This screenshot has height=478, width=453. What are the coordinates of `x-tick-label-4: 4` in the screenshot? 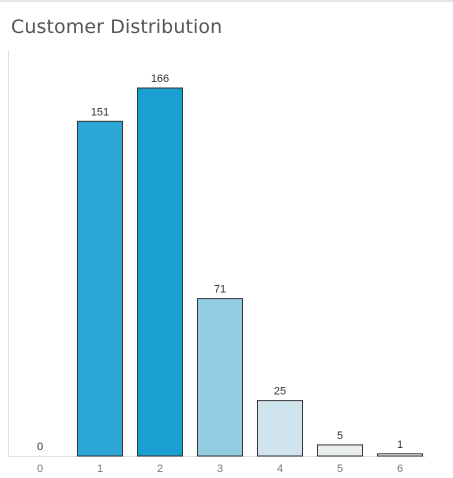 It's located at (280, 469).